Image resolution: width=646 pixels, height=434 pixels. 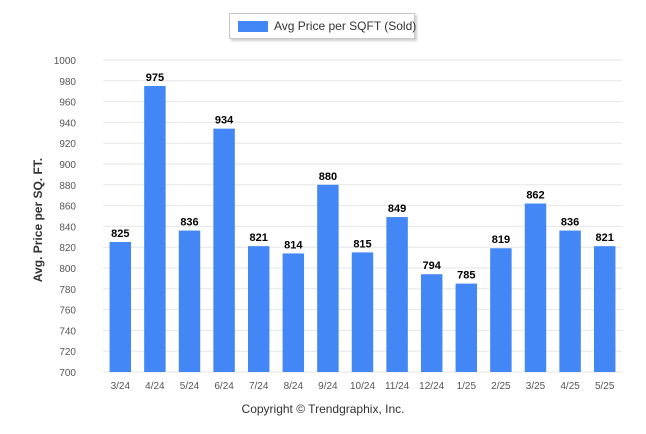 What do you see at coordinates (536, 386) in the screenshot?
I see `x-tick-label: 3/25` at bounding box center [536, 386].